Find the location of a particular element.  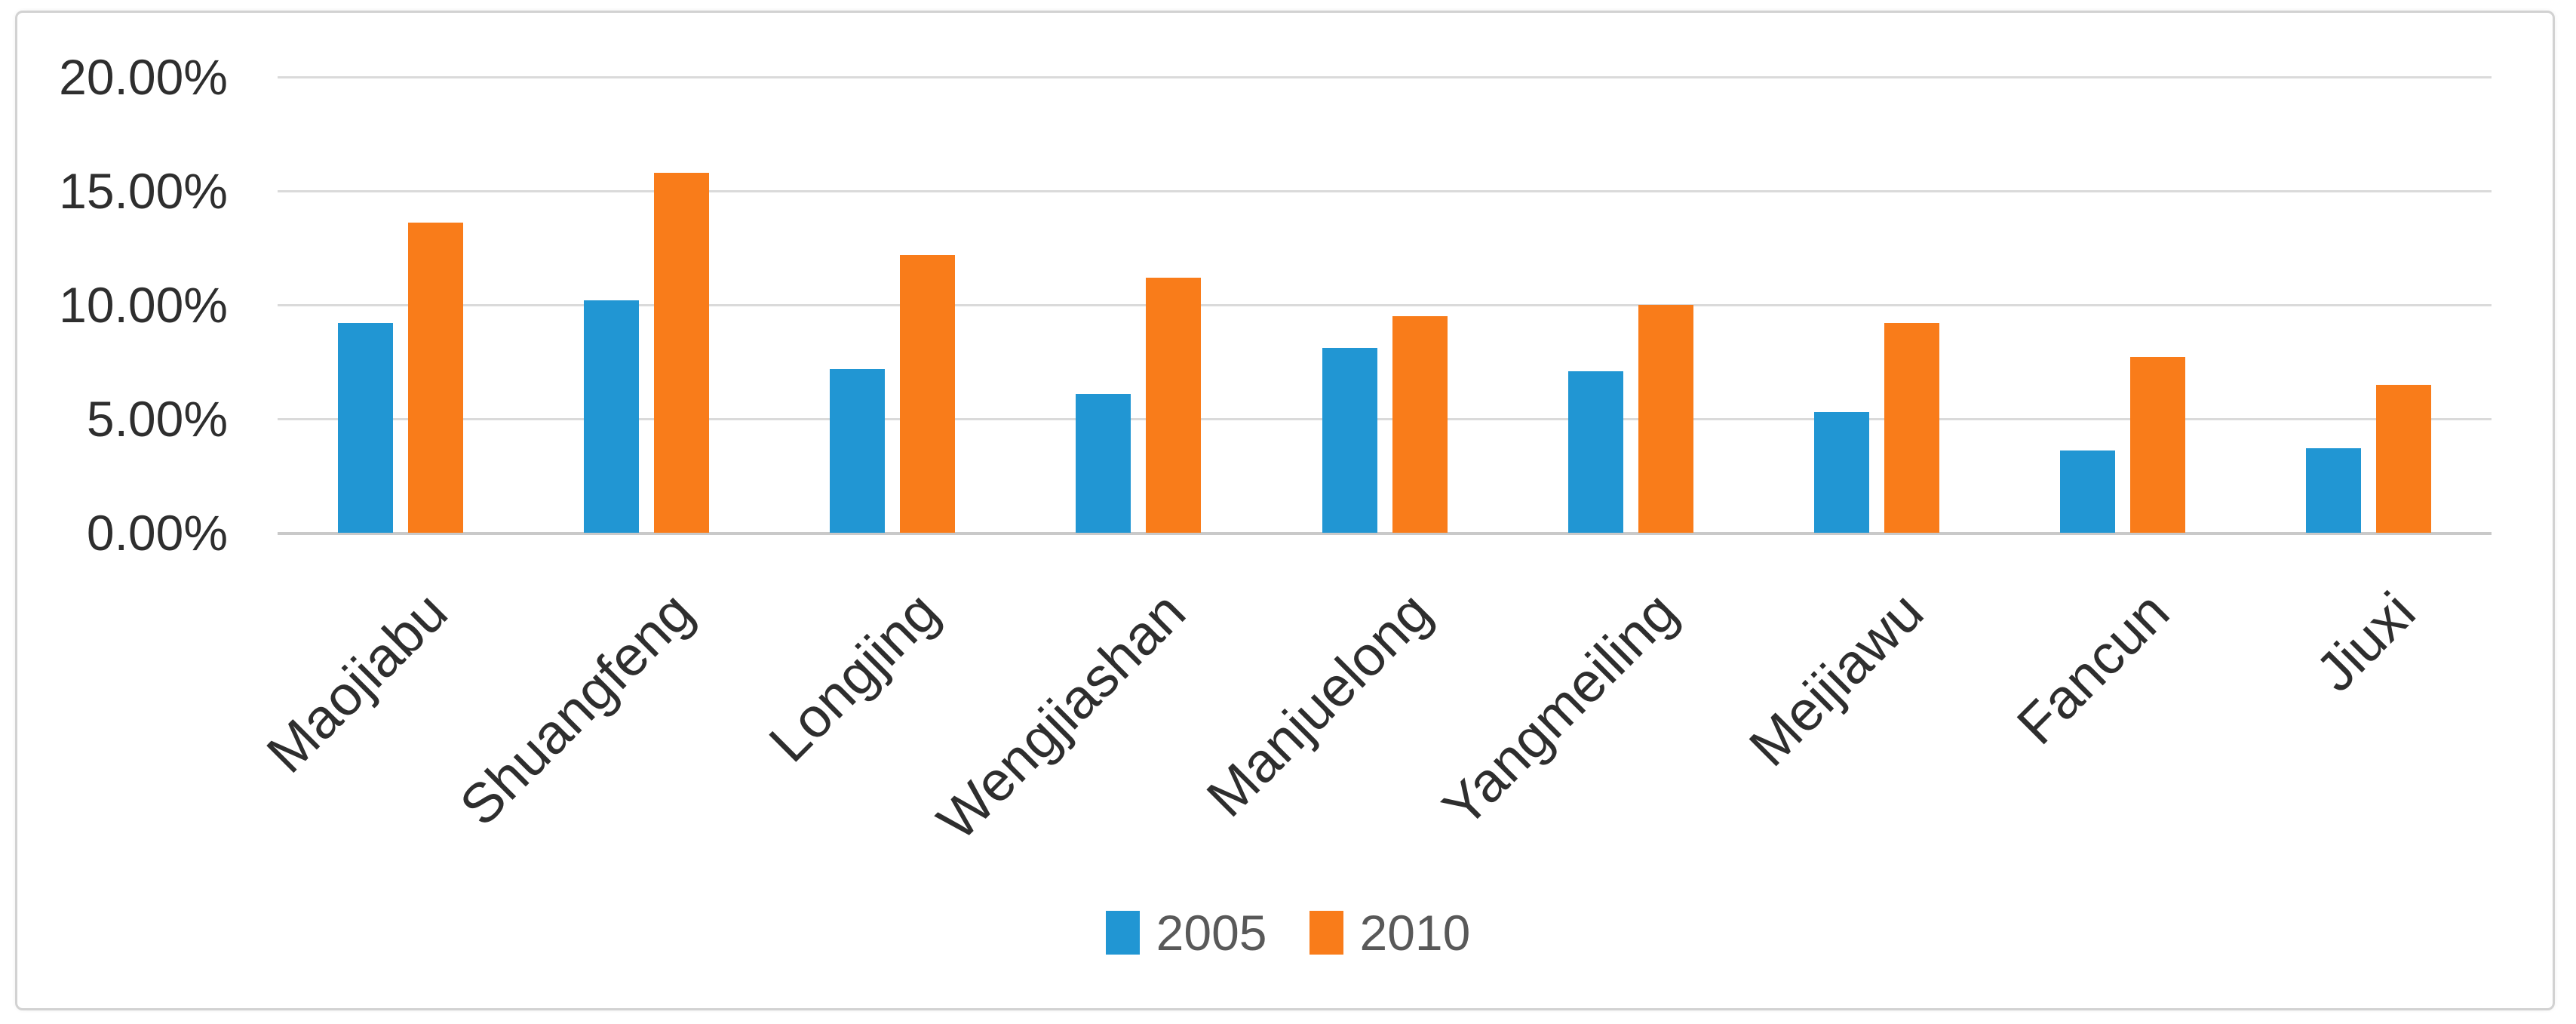

legend-swatch-2005 is located at coordinates (1122, 933).